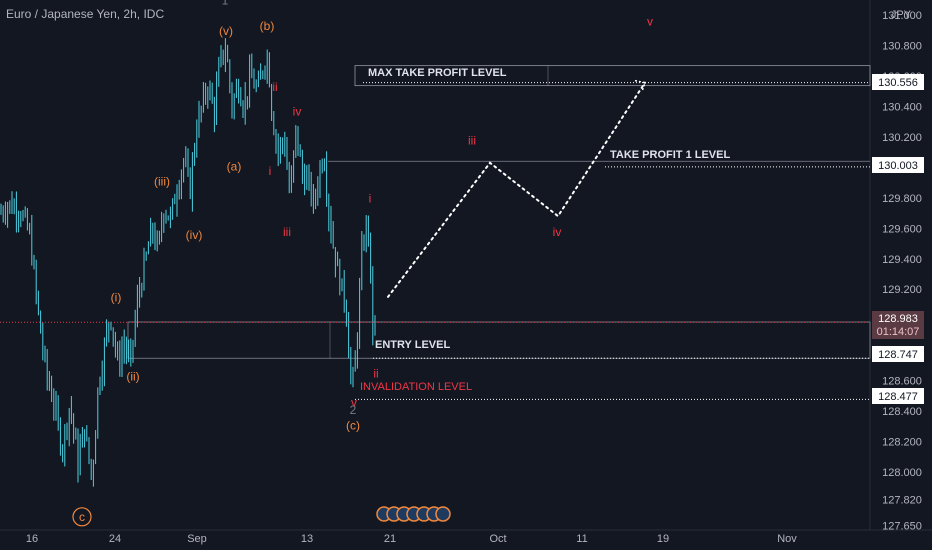  I want to click on price-tick-label: 128.600, so click(902, 382).